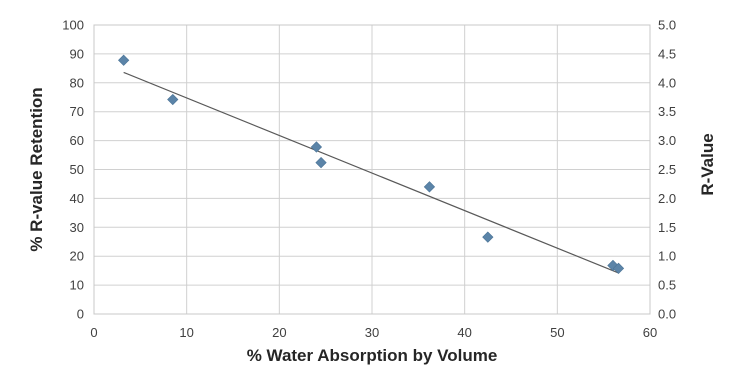  Describe the element at coordinates (36, 169) in the screenshot. I see `y-axis-title: % R-value Retention` at that location.